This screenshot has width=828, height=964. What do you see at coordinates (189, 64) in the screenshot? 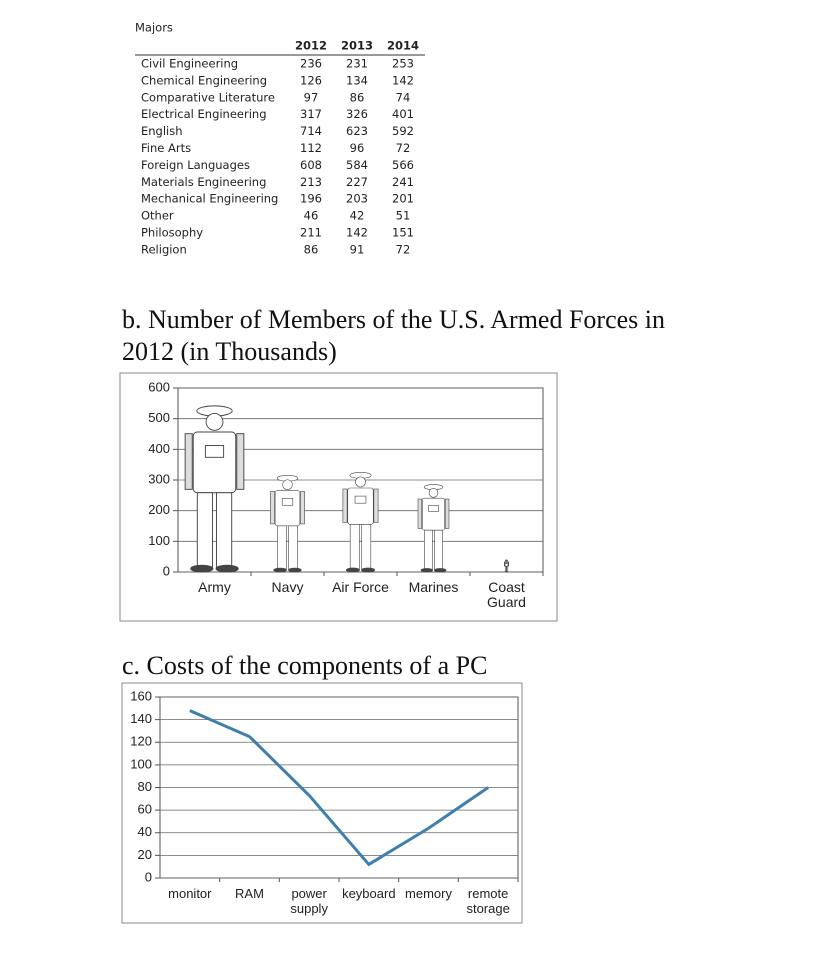
I see `row-label: Civil Engineering` at bounding box center [189, 64].